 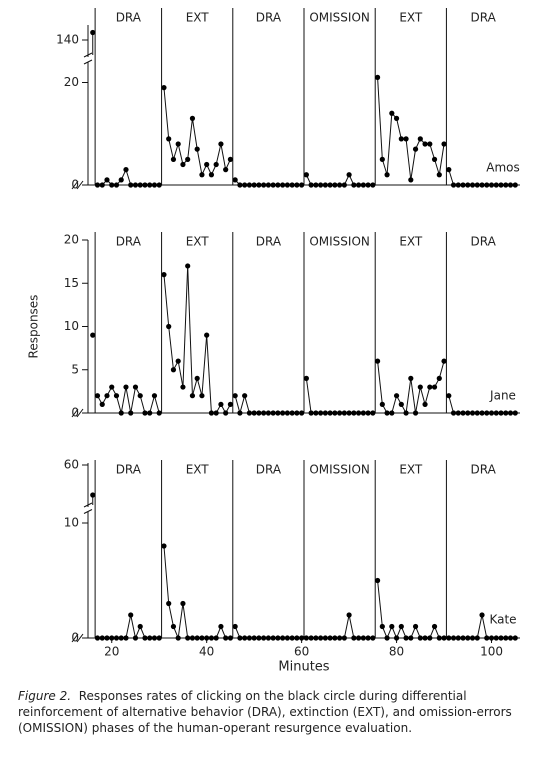 I want to click on series-label: Amos, so click(x=503, y=168).